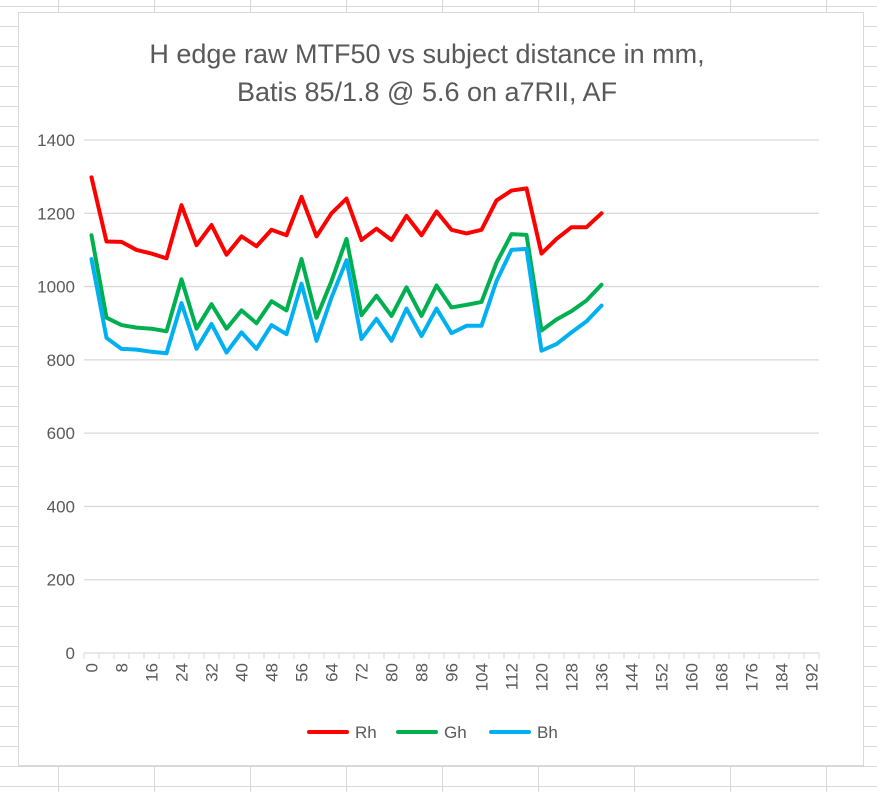 The width and height of the screenshot is (877, 792). I want to click on x-tick-label: 96, so click(452, 672).